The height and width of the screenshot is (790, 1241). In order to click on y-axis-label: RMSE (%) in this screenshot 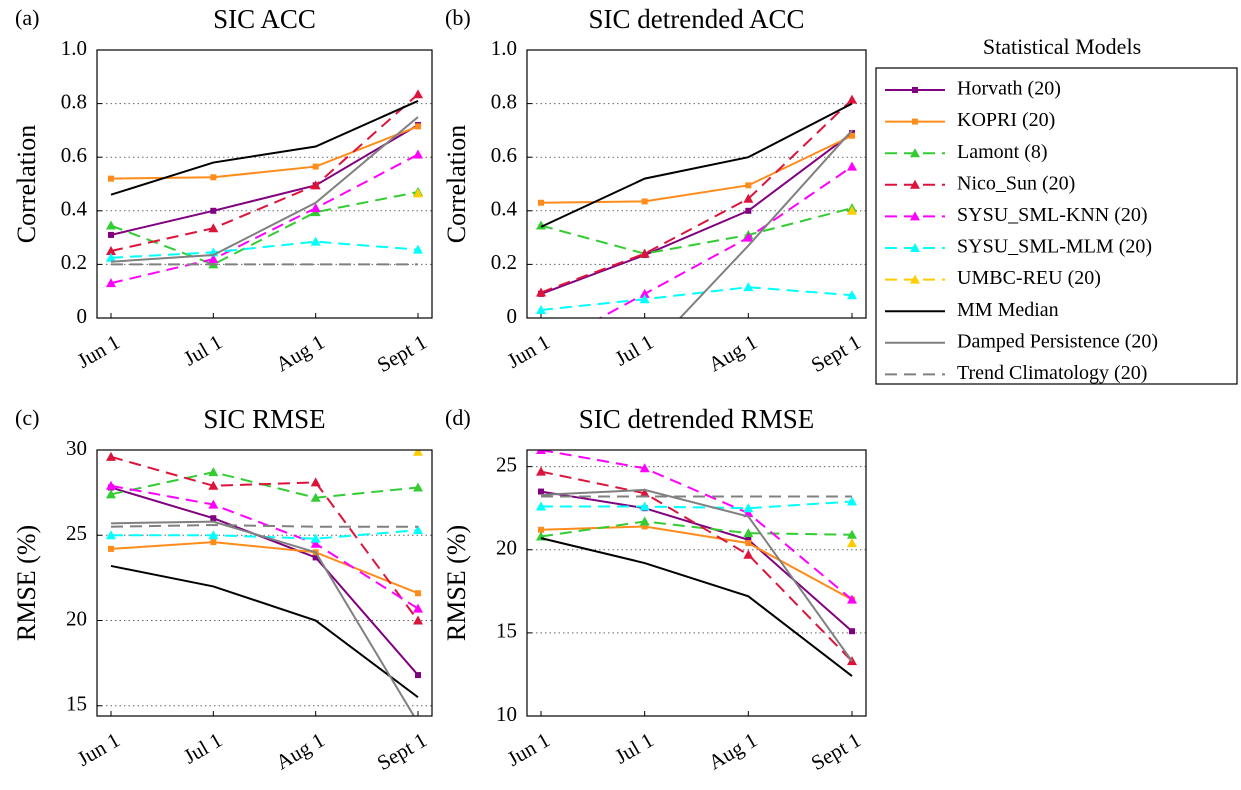, I will do `click(26, 583)`.